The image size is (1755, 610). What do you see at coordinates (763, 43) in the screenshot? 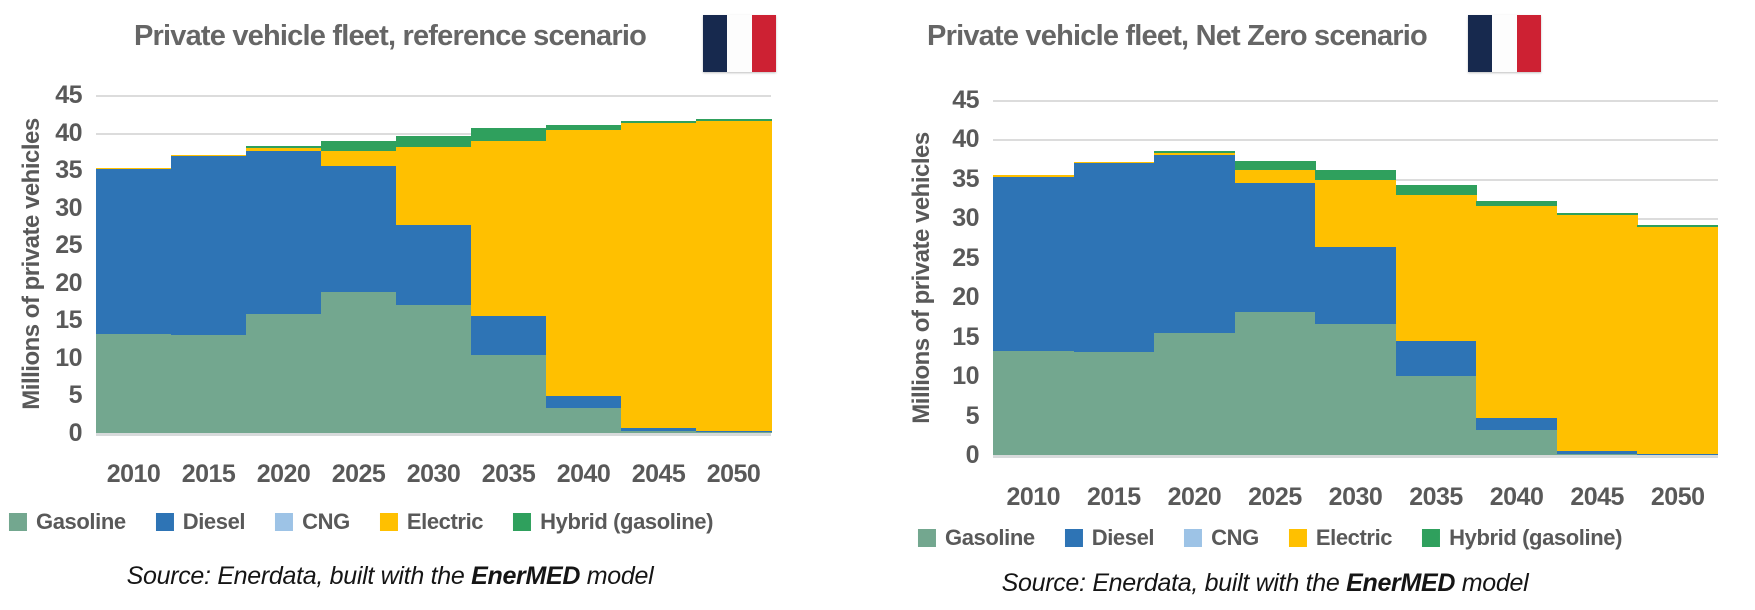
I see `flag-red-stripe` at bounding box center [763, 43].